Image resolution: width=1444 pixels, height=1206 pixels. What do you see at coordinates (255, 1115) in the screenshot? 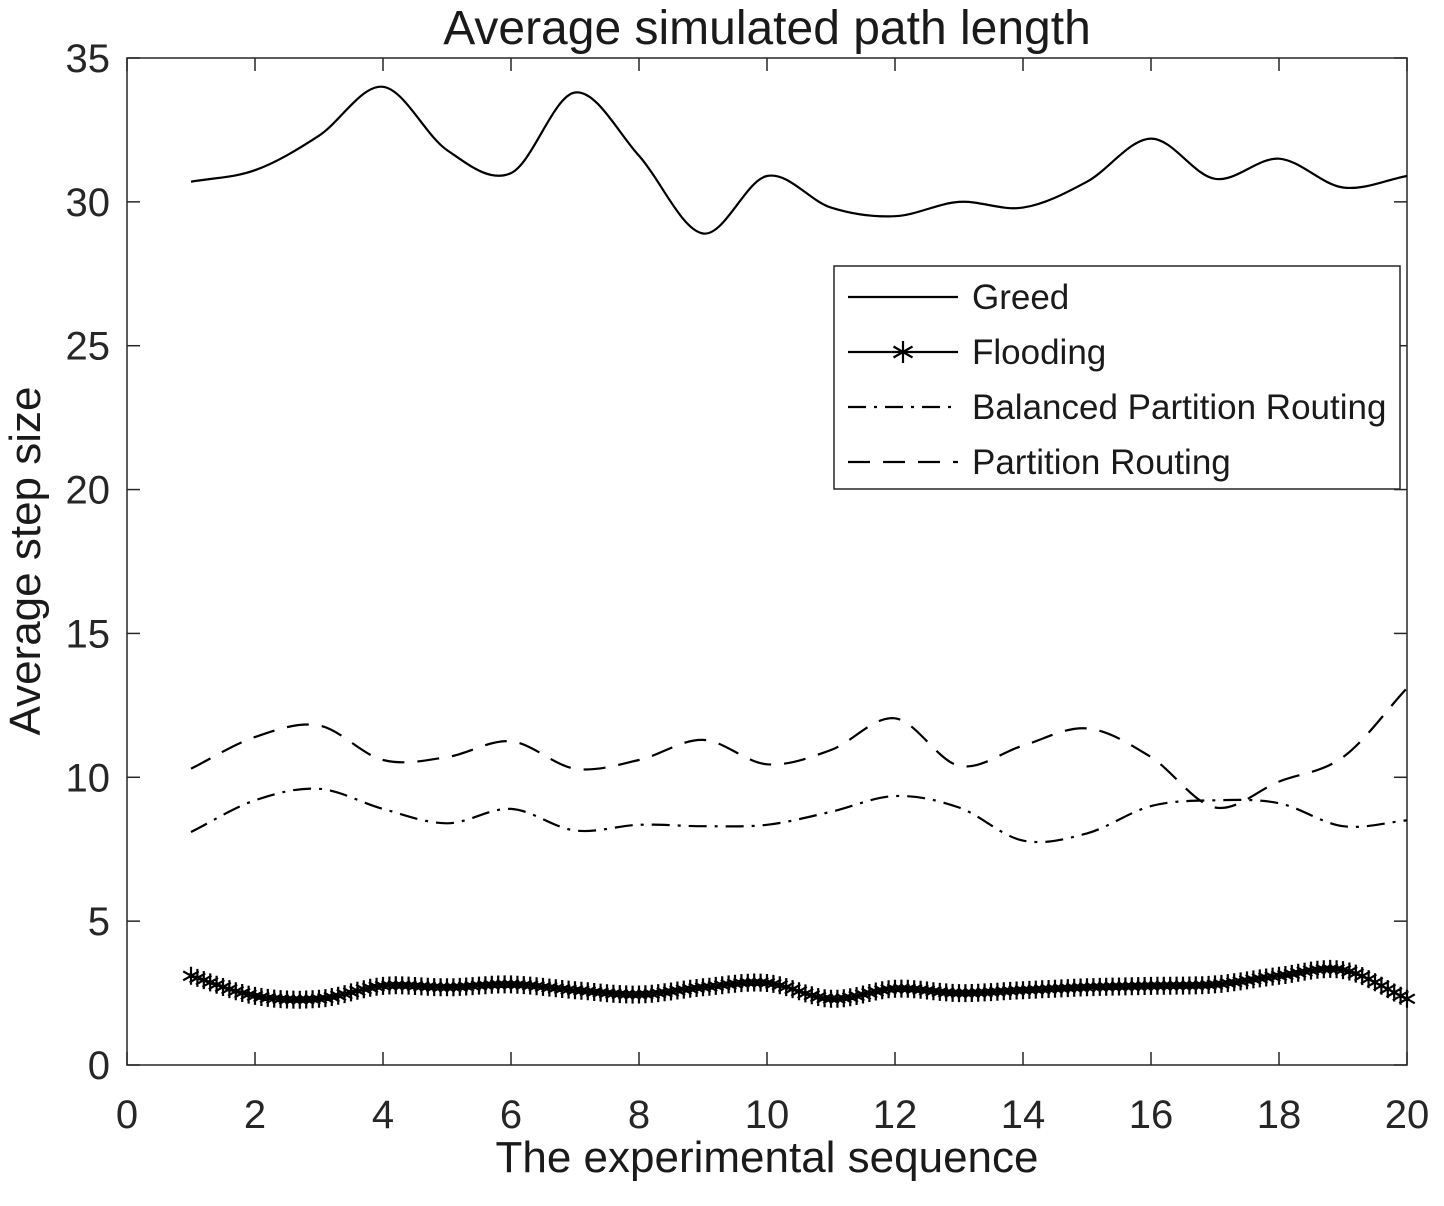
I see `x-tick-label: 2` at bounding box center [255, 1115].